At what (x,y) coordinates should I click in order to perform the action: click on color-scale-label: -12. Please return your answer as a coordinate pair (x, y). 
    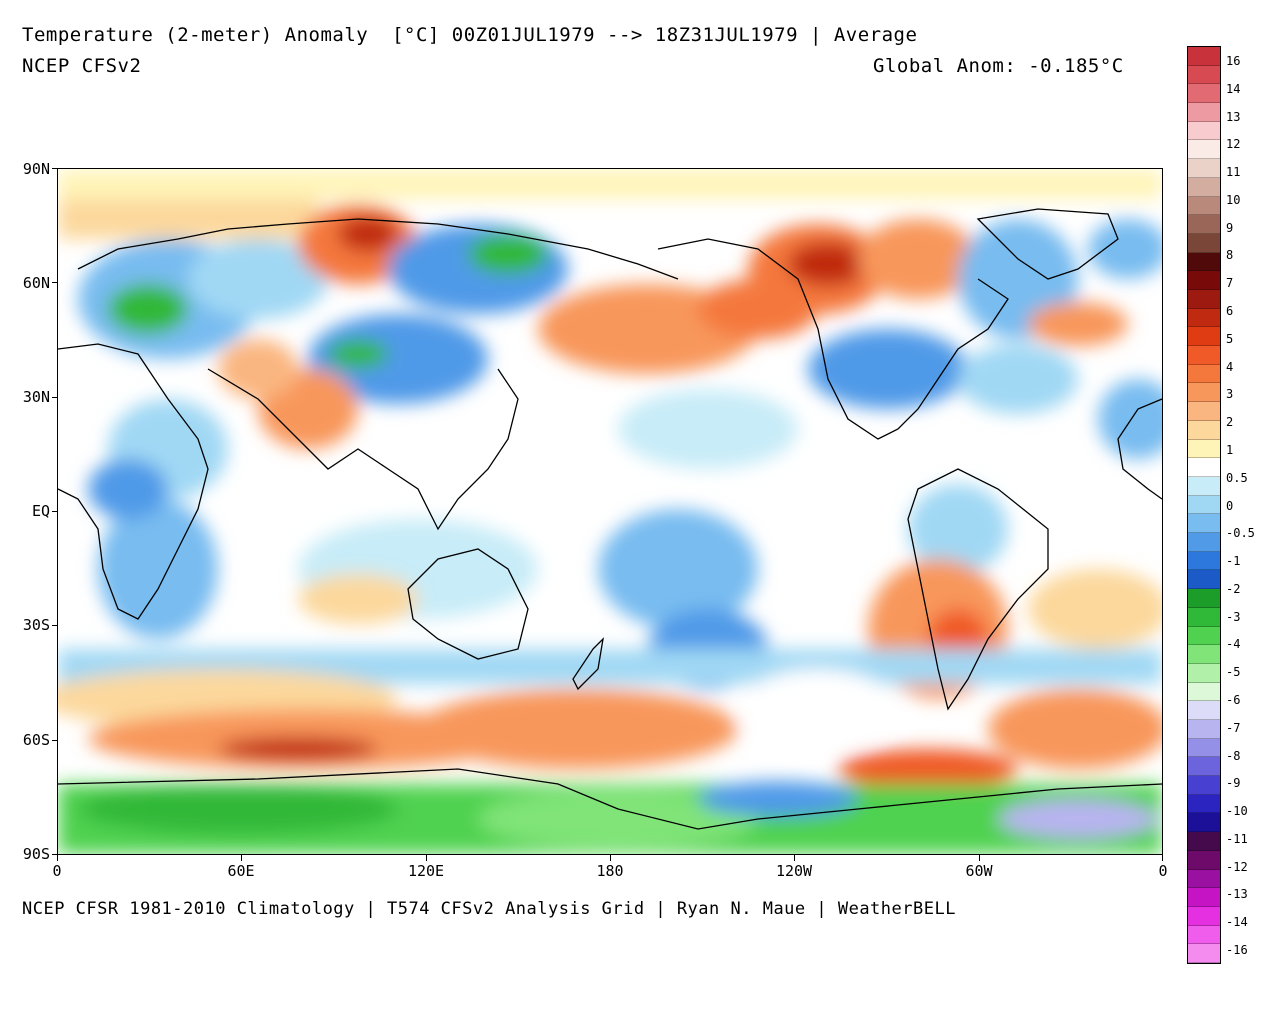
    Looking at the image, I should click on (1237, 866).